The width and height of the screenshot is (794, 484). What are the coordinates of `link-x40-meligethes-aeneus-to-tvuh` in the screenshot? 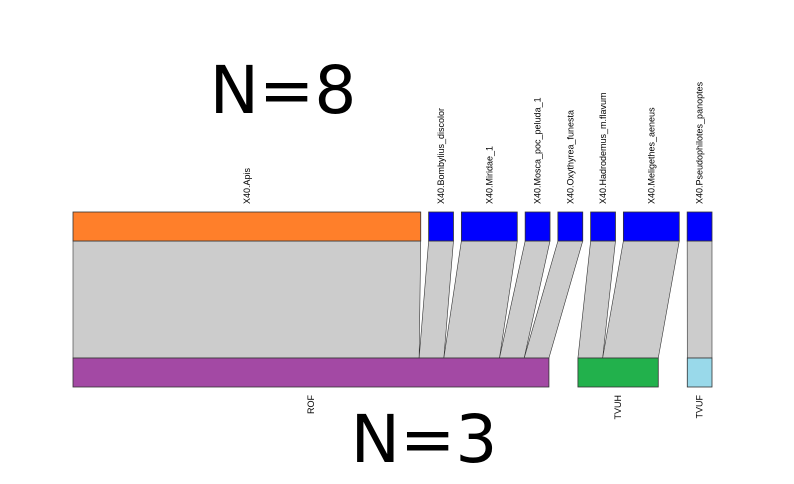 It's located at (641, 299).